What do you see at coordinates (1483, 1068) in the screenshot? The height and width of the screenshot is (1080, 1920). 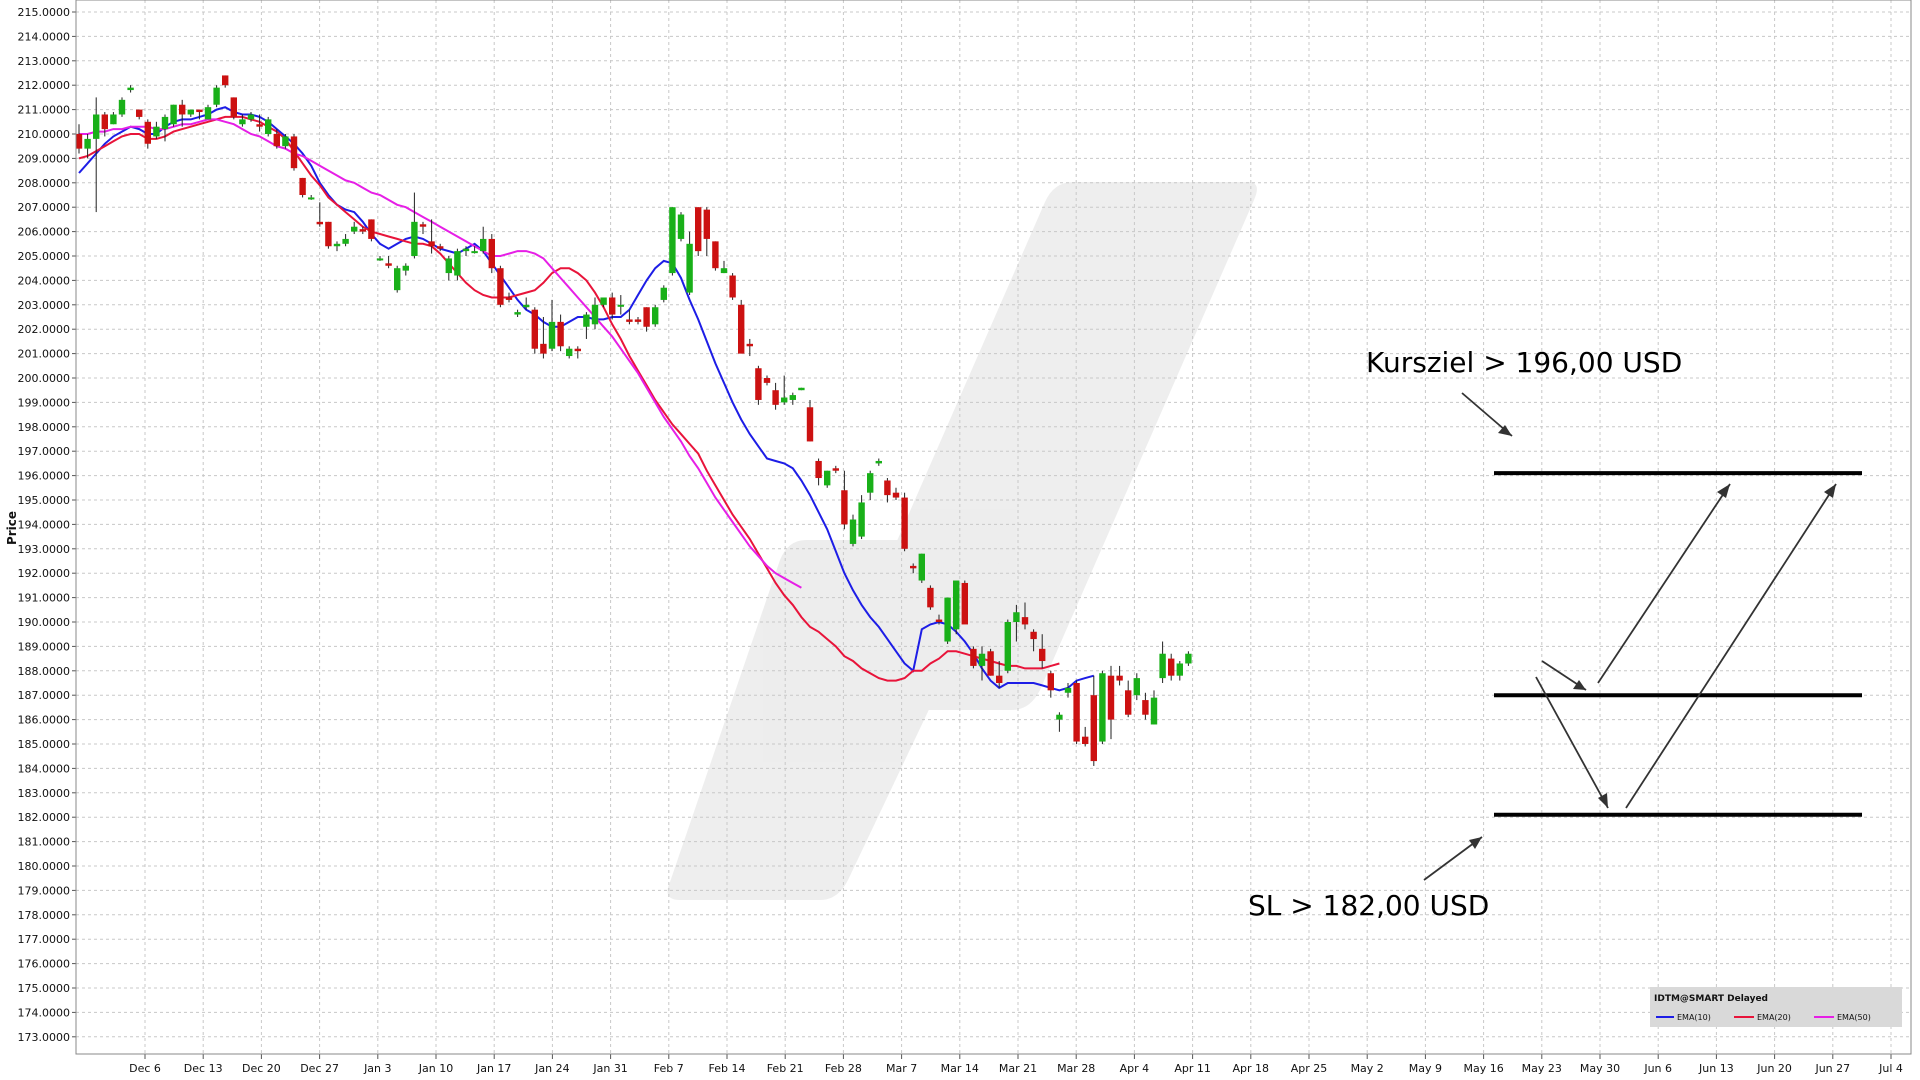 I see `x-tick-label: May 16` at bounding box center [1483, 1068].